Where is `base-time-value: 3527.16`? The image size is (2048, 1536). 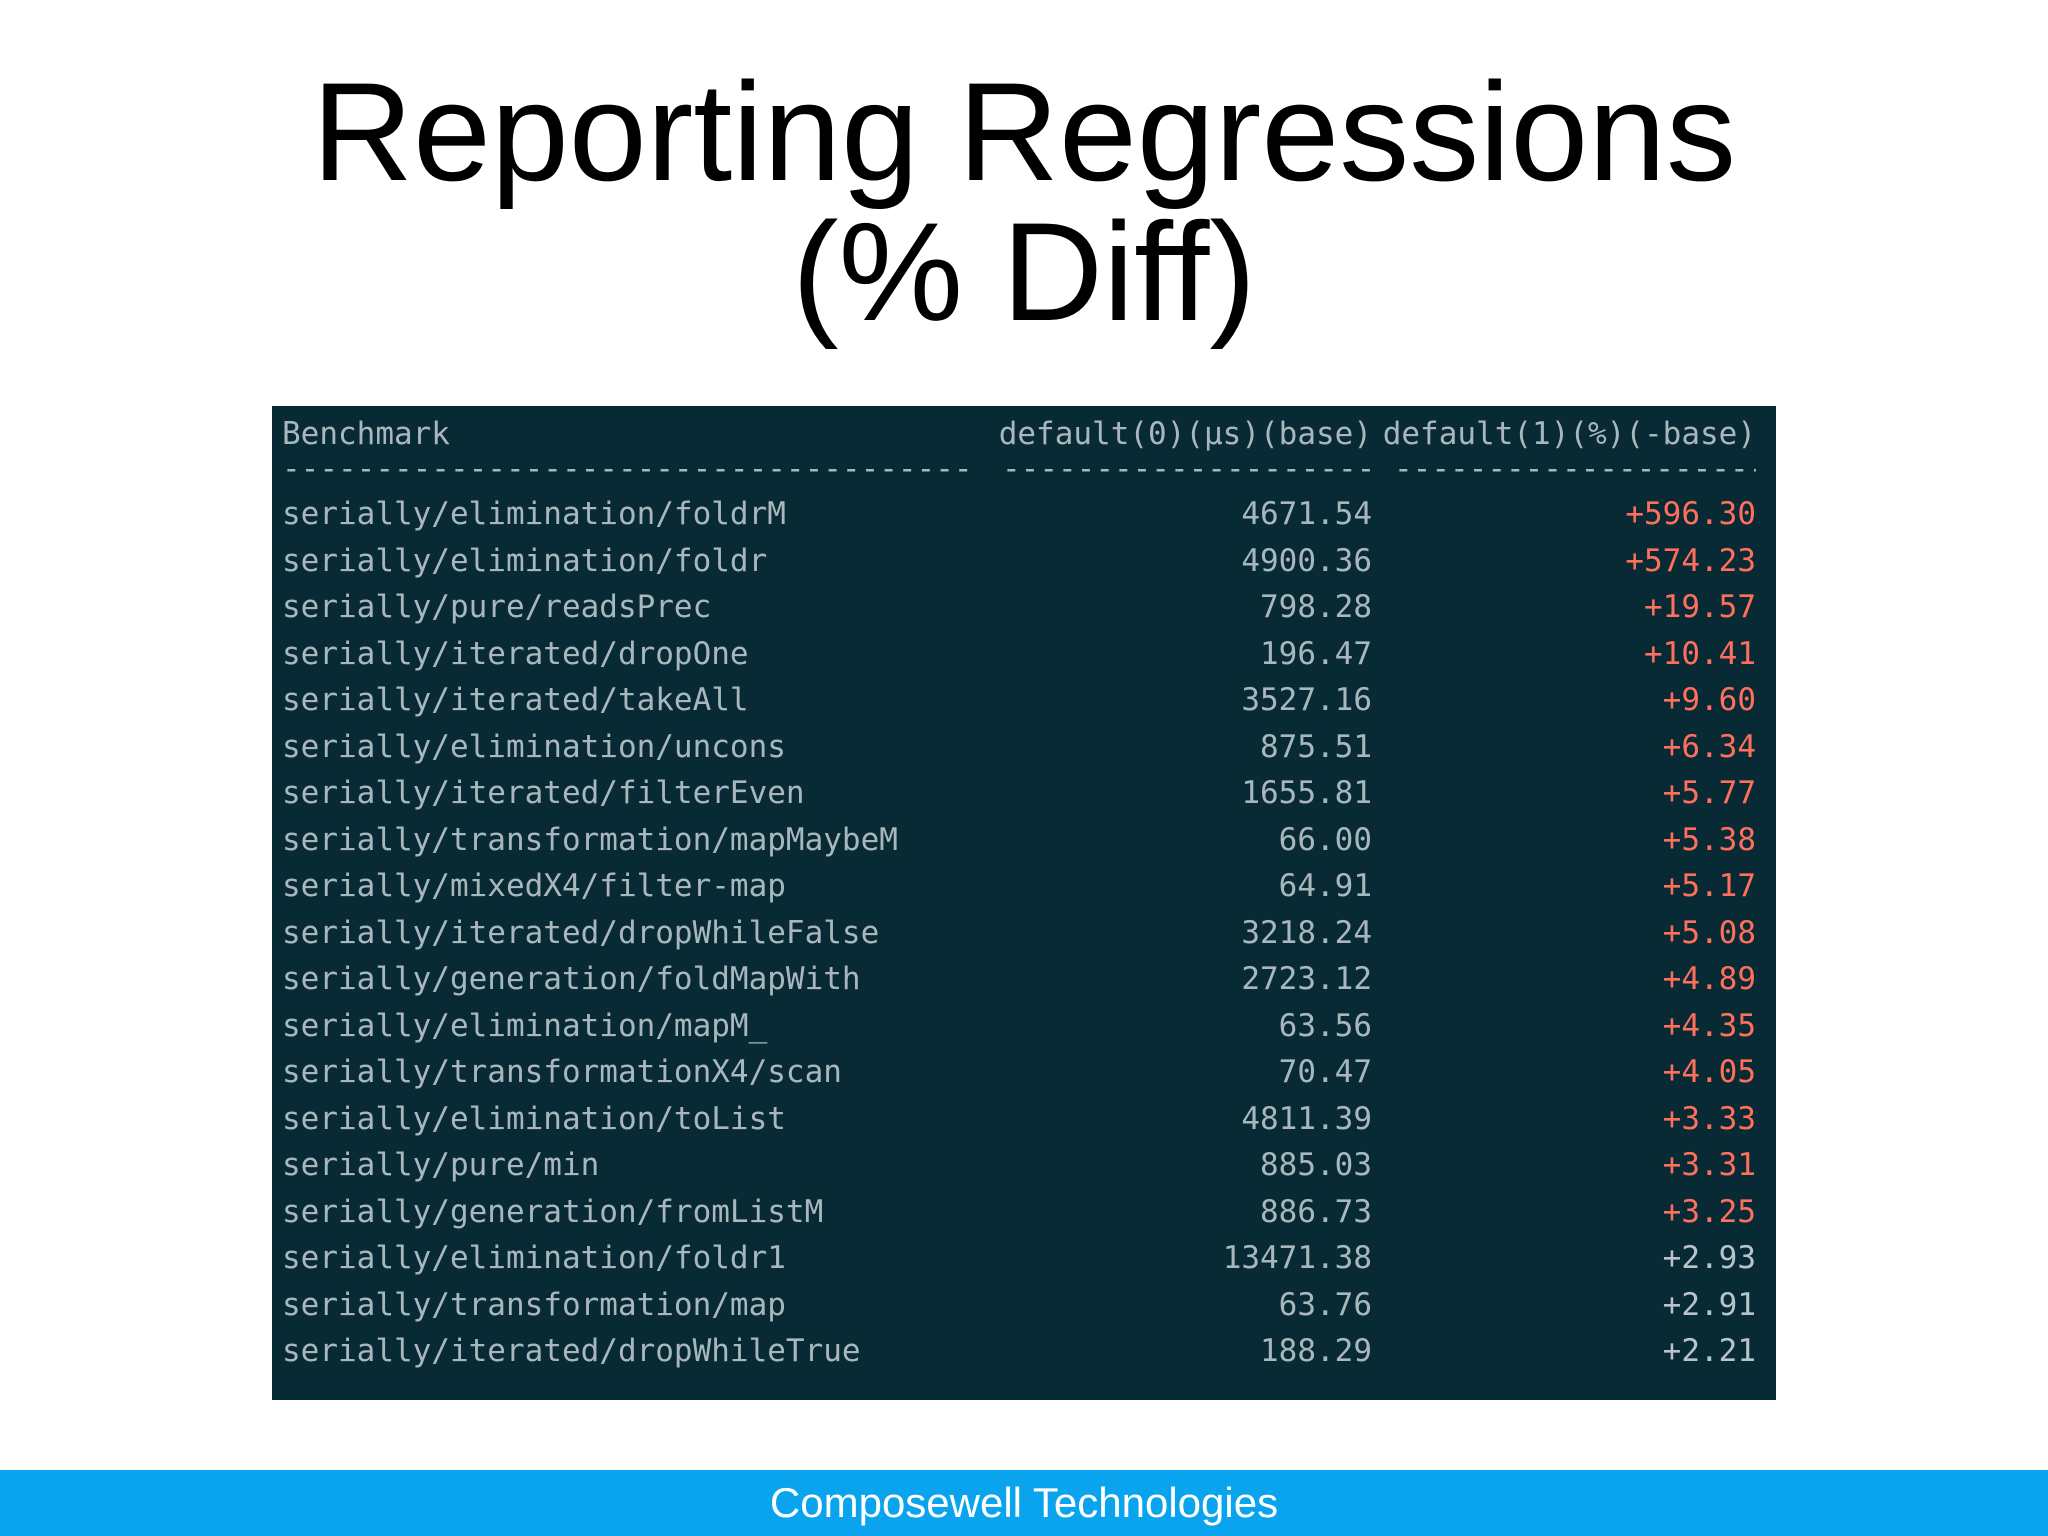
base-time-value: 3527.16 is located at coordinates (1306, 700).